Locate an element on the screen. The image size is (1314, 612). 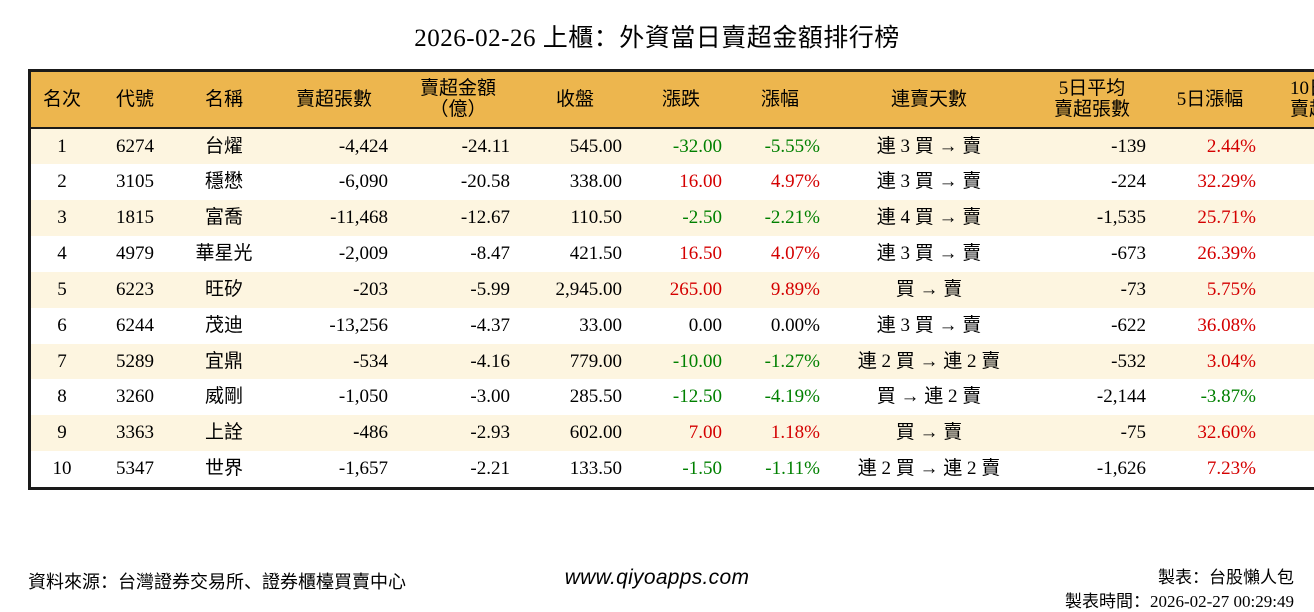
cell-code: 6223 is located at coordinates (135, 289).